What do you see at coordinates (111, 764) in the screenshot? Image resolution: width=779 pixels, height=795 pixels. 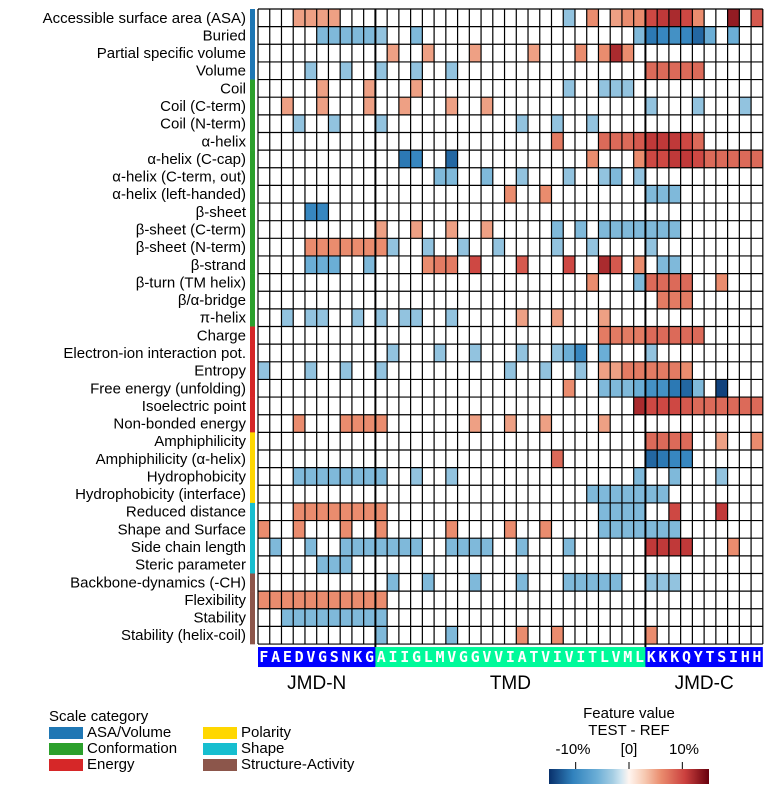 I see `legend-label: Energy` at bounding box center [111, 764].